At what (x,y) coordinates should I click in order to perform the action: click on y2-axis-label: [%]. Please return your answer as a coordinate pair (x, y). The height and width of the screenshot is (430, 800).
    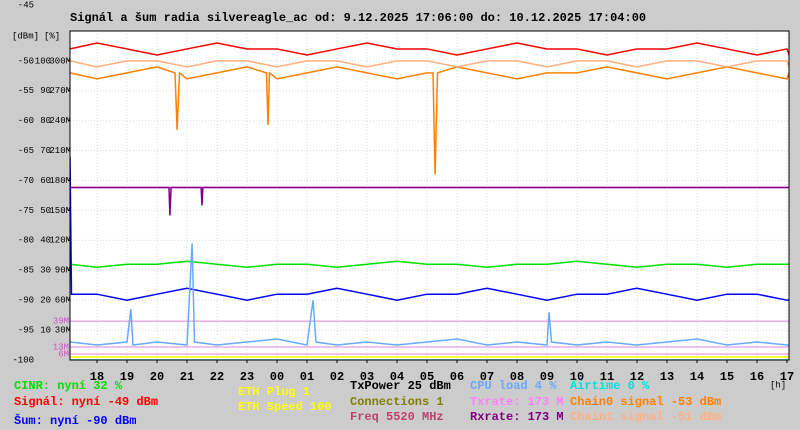
    Looking at the image, I should click on (52, 36).